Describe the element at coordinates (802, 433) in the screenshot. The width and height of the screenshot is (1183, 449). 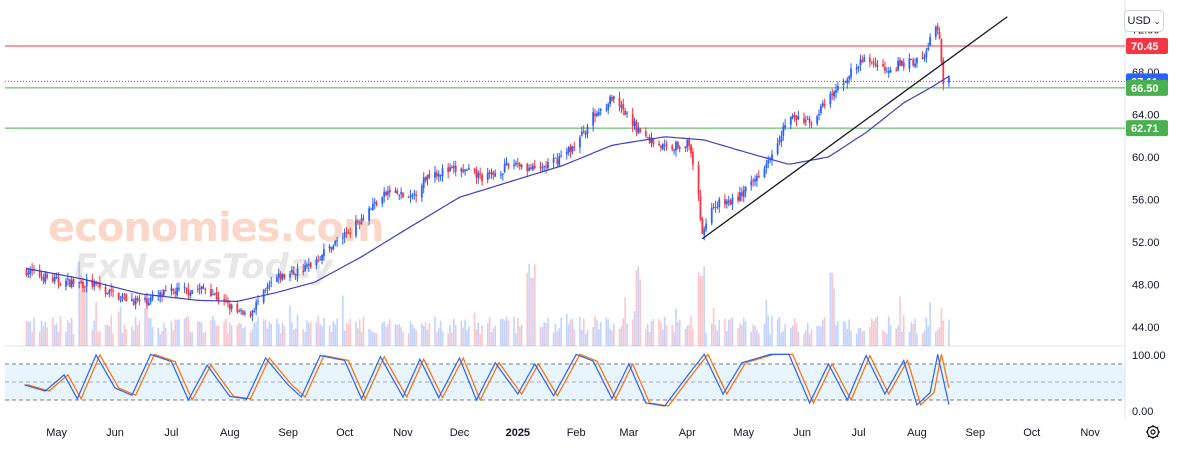
I see `time-tick-13: Jun` at that location.